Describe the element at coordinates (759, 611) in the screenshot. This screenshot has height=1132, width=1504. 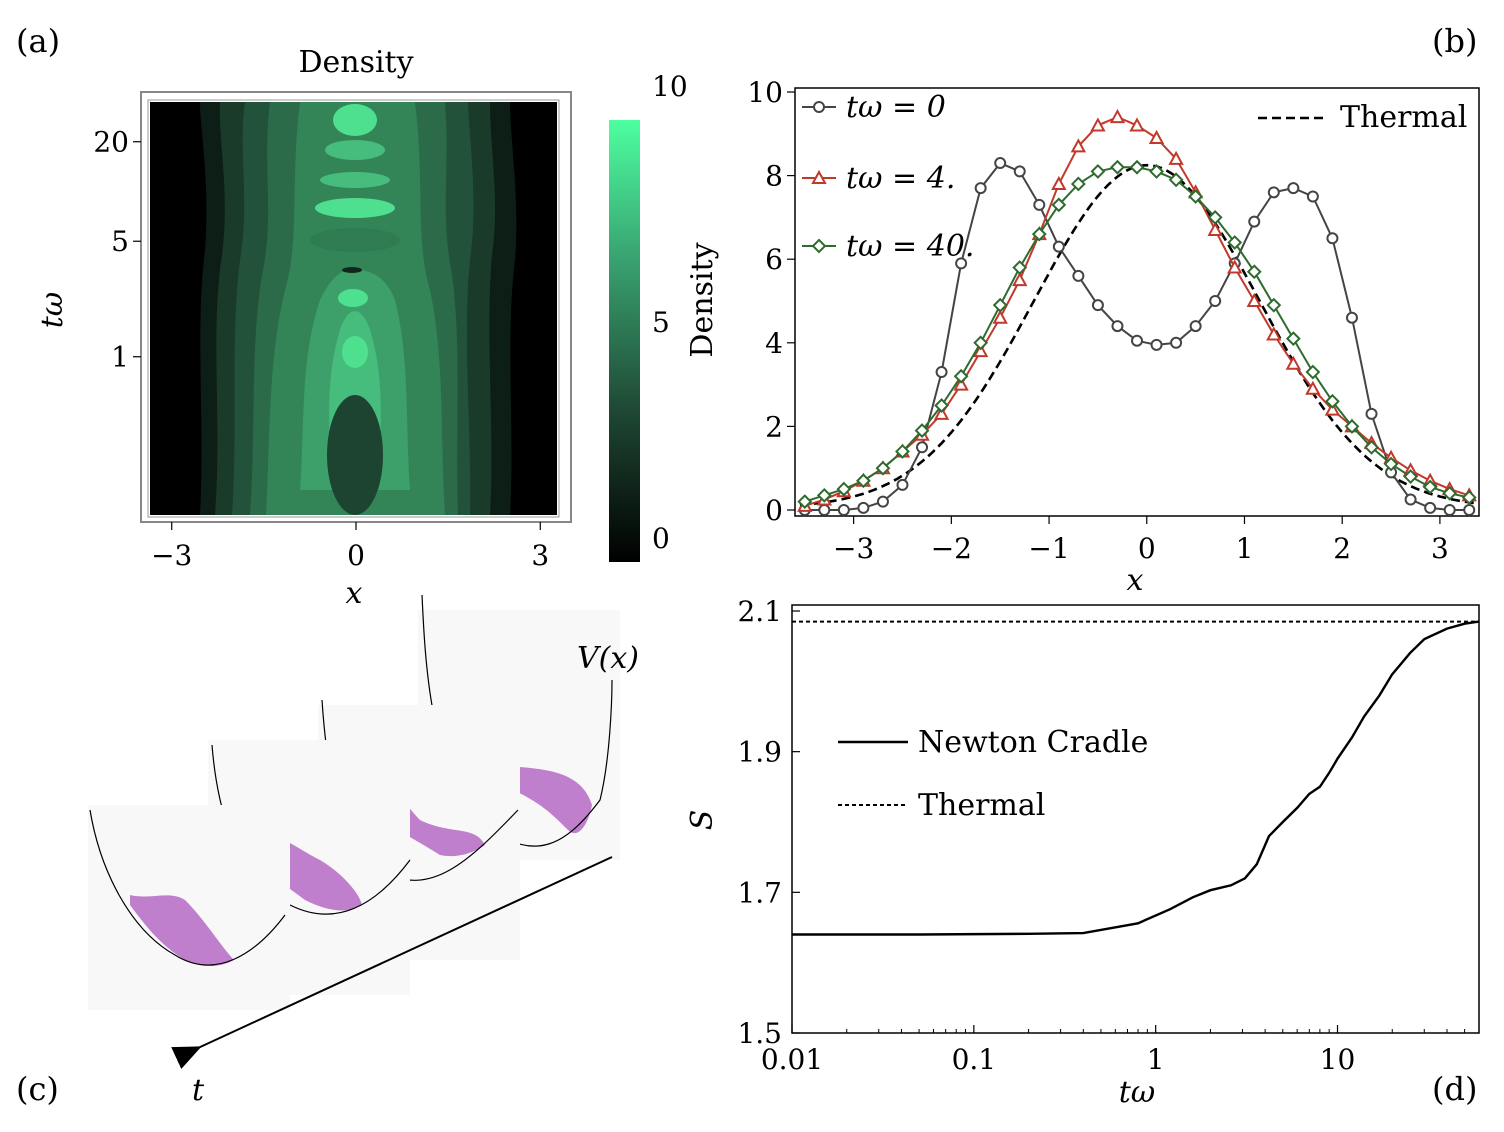
I see `entropy-y-tick-label: 2.1` at that location.